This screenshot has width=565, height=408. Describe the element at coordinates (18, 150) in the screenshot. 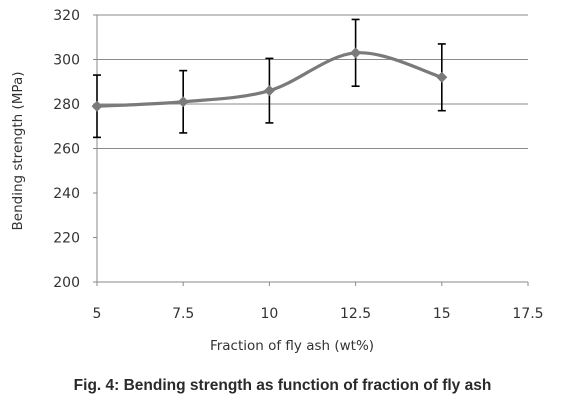

I see `y-axis-label: Bending strength (MPa)` at that location.